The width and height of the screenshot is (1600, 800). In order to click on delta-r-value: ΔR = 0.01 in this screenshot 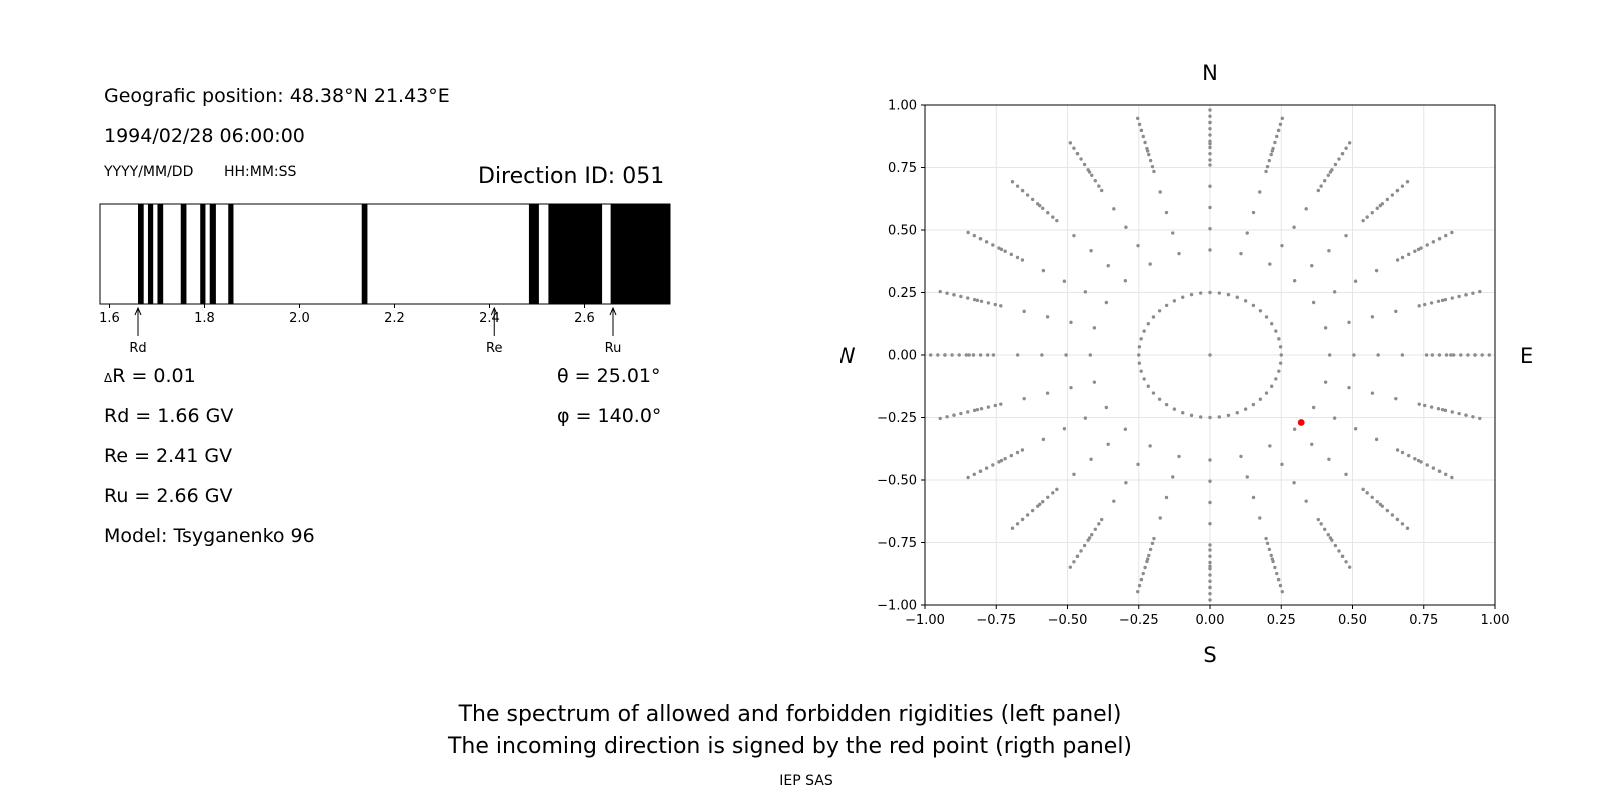, I will do `click(150, 376)`.